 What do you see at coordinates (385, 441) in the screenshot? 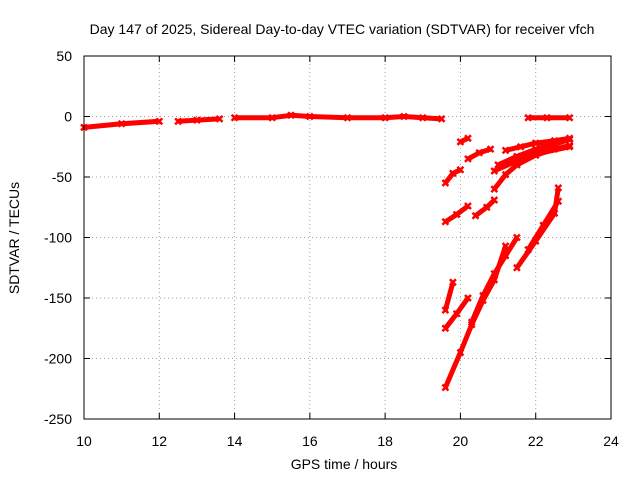
I see `x-tick-label: 18` at bounding box center [385, 441].